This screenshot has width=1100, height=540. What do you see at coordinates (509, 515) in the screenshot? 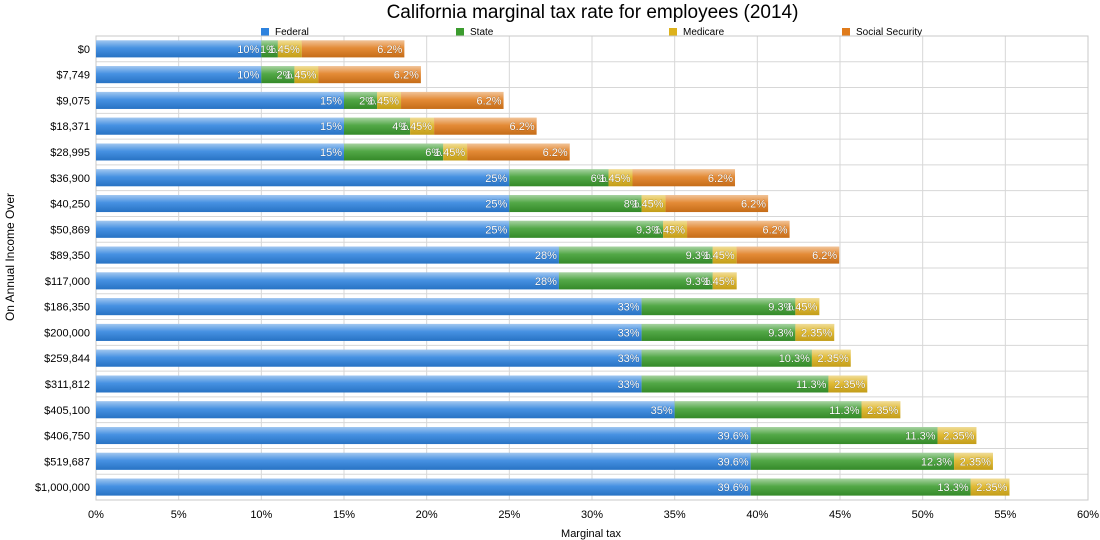
I see `x-tick-label: 25%` at bounding box center [509, 515].